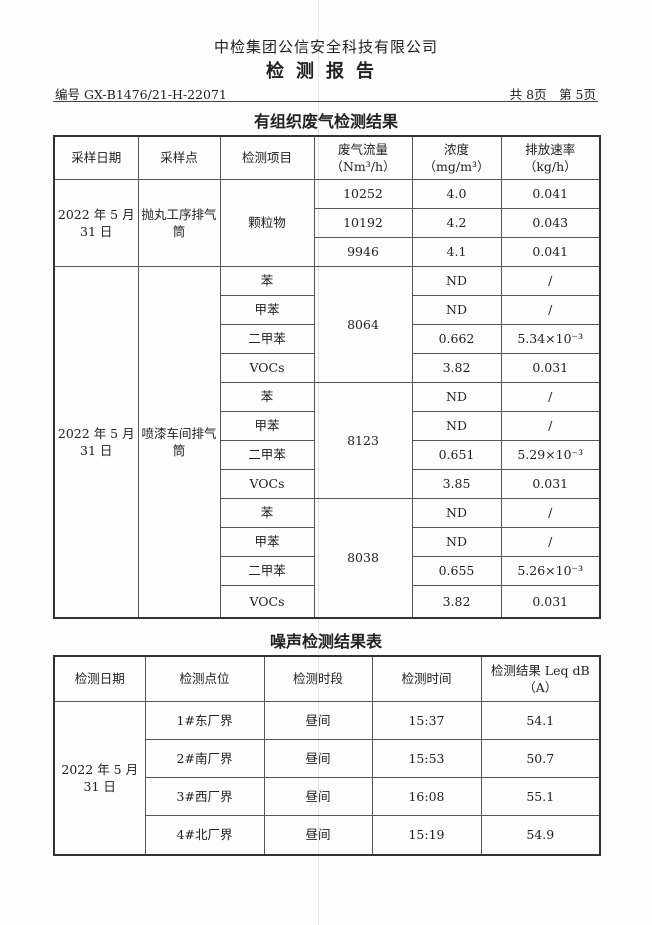  What do you see at coordinates (204, 835) in the screenshot?
I see `test-point-cell: 4#北厂界` at bounding box center [204, 835].